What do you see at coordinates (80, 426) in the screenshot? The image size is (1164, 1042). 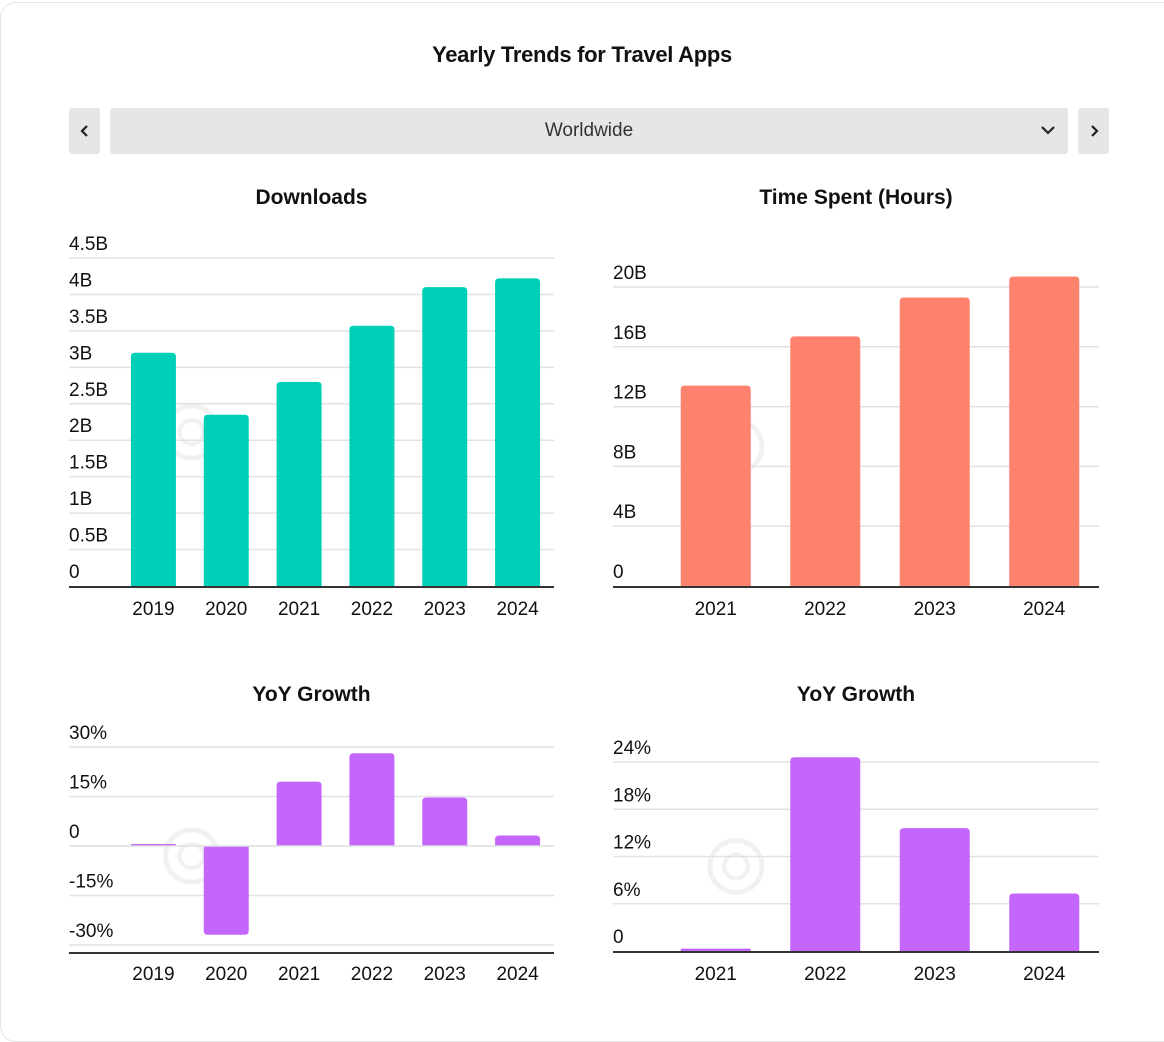 I see `y-tick-label: 2B` at bounding box center [80, 426].